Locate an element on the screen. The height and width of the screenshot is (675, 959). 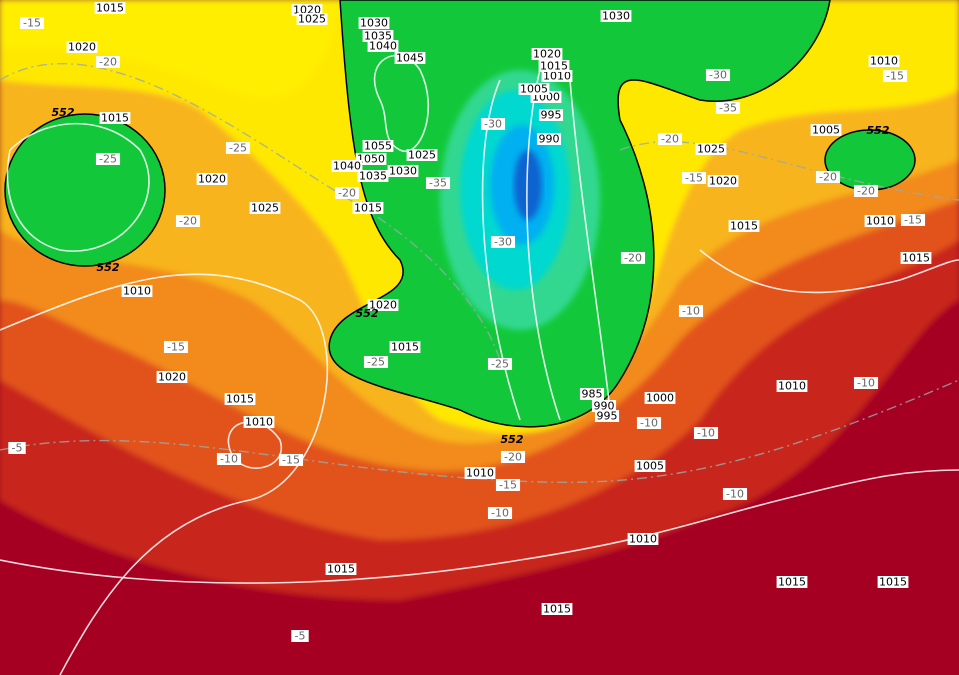
field is located at coordinates (528, 185).